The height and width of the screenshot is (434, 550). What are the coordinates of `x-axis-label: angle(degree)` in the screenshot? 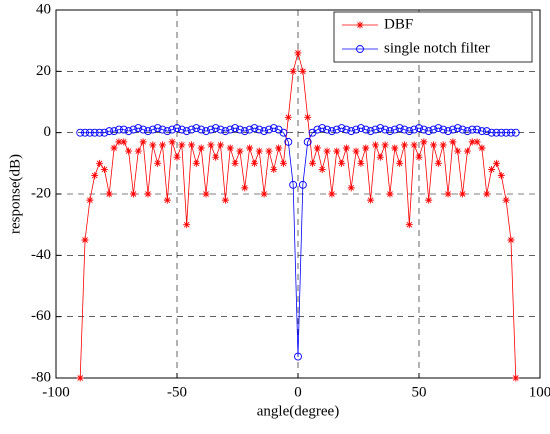 It's located at (298, 411).